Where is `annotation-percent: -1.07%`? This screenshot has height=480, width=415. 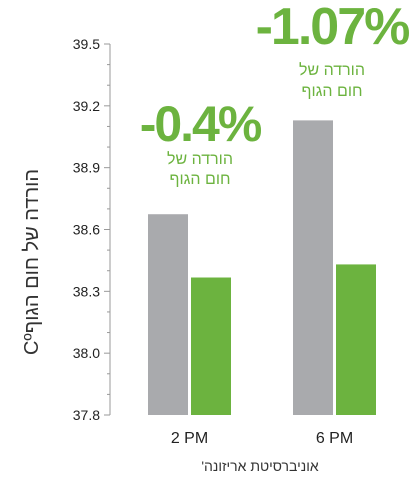
annotation-percent: -1.07% is located at coordinates (333, 28).